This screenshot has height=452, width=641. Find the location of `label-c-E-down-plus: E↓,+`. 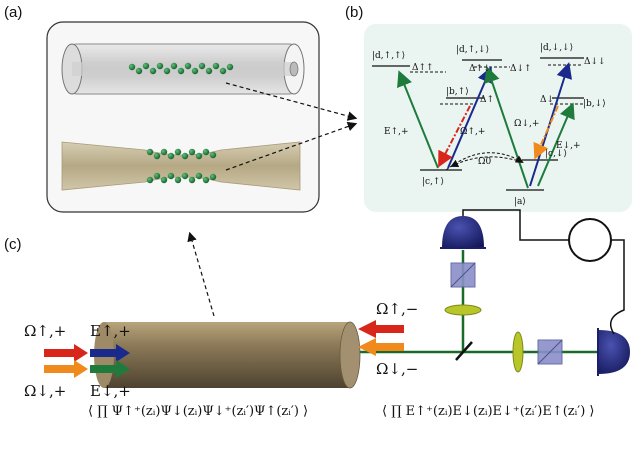

label-c-E-down-plus: E↓,+ is located at coordinates (110, 391).